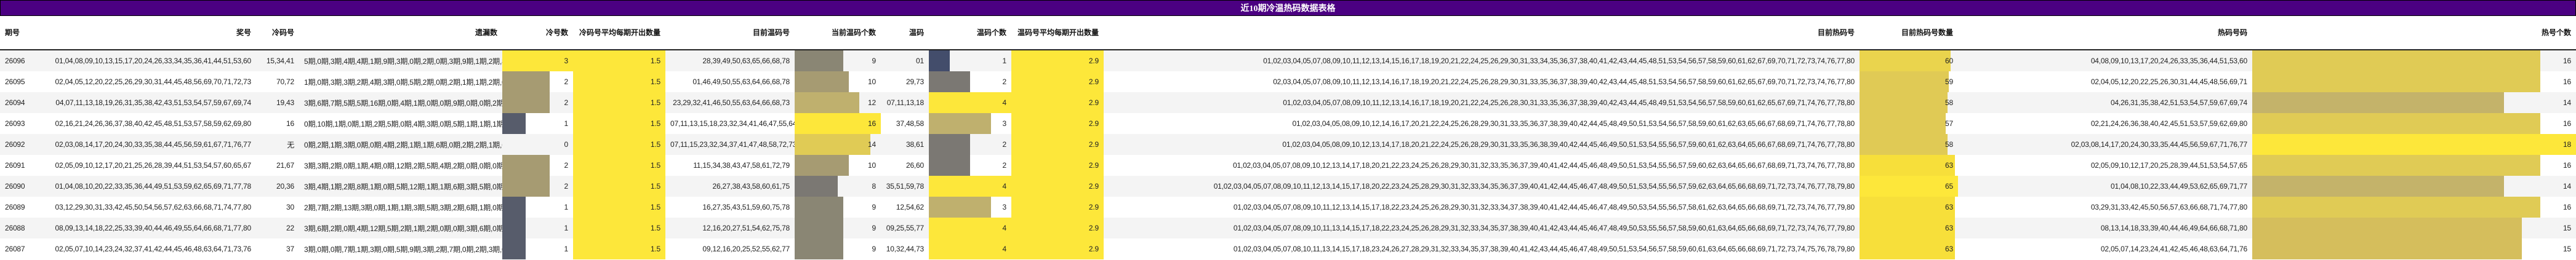 The width and height of the screenshot is (2576, 260). I want to click on period-cell: 26093, so click(13, 123).